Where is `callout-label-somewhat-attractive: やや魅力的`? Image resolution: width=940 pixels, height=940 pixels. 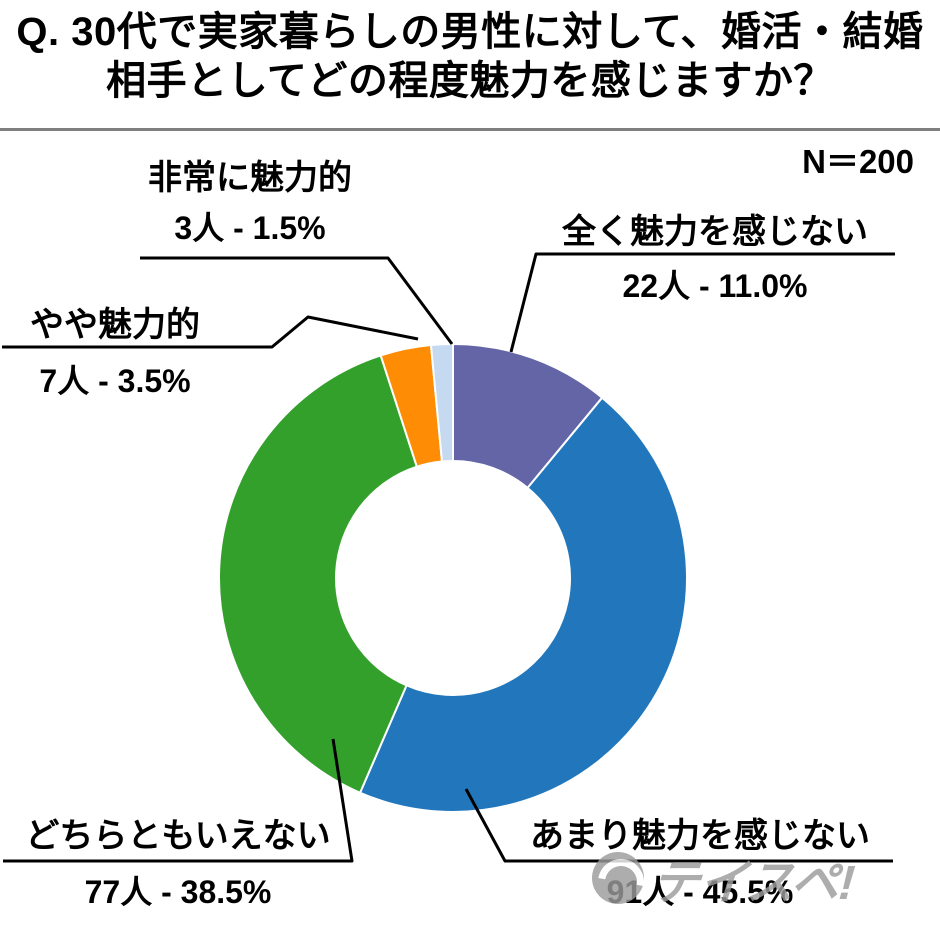 callout-label-somewhat-attractive: やや魅力的 is located at coordinates (115, 325).